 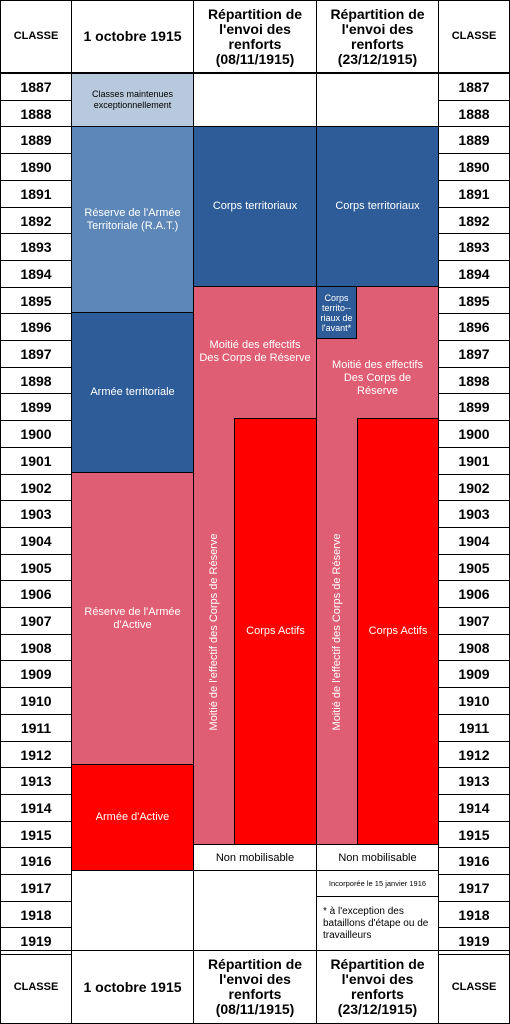 What do you see at coordinates (474, 354) in the screenshot?
I see `year-right-cell: 1897` at bounding box center [474, 354].